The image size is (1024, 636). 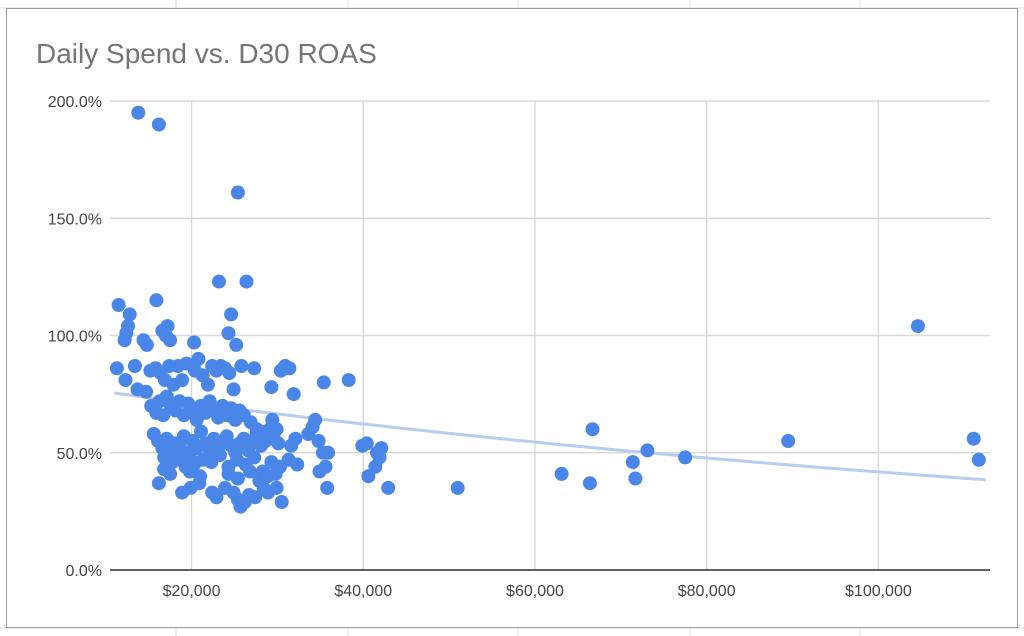 What do you see at coordinates (363, 591) in the screenshot?
I see `x-tick-label: $40,000` at bounding box center [363, 591].